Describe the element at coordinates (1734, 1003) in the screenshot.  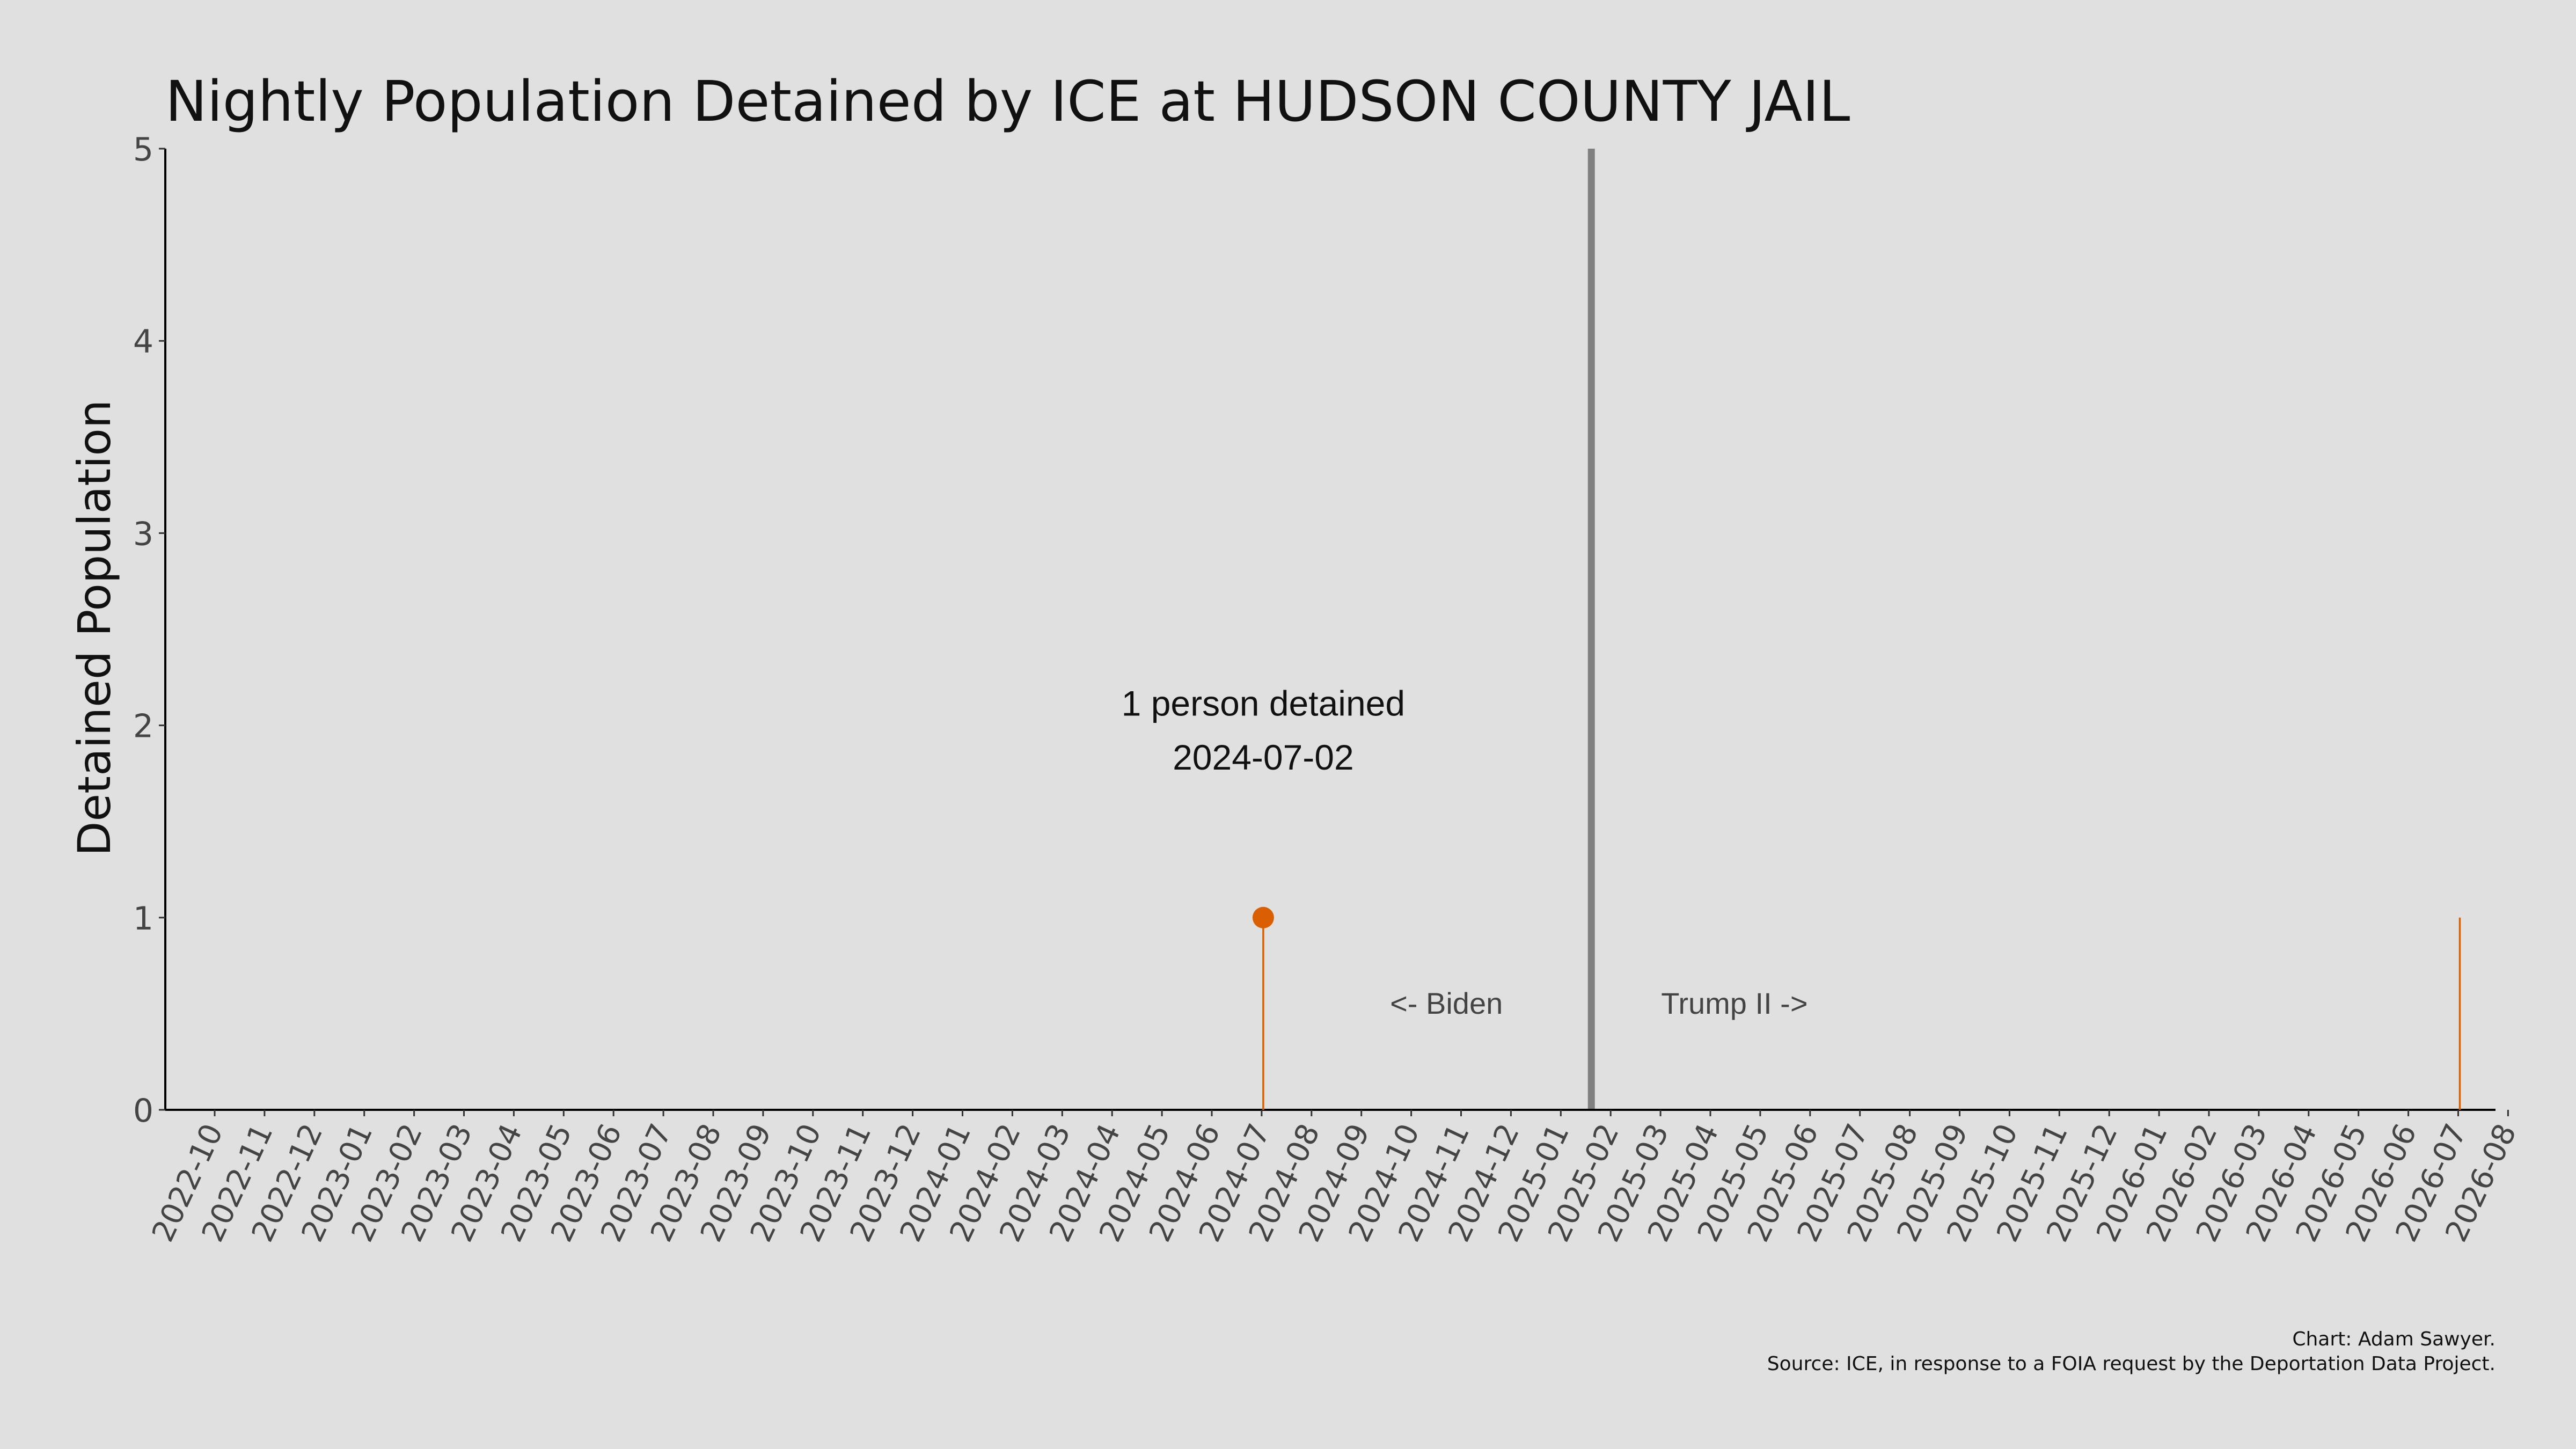
I see `trump-label: Trump II ->` at that location.